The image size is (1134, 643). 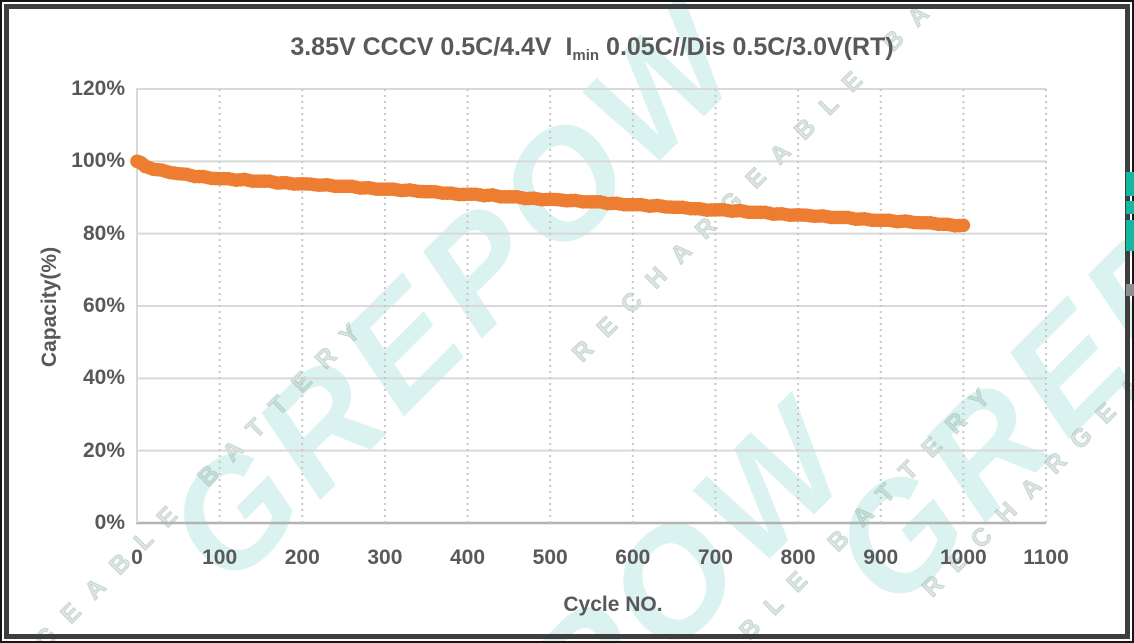 I want to click on chart-title-part1: 3.85V CCCV 0.5C/4.4V I, so click(x=431, y=47).